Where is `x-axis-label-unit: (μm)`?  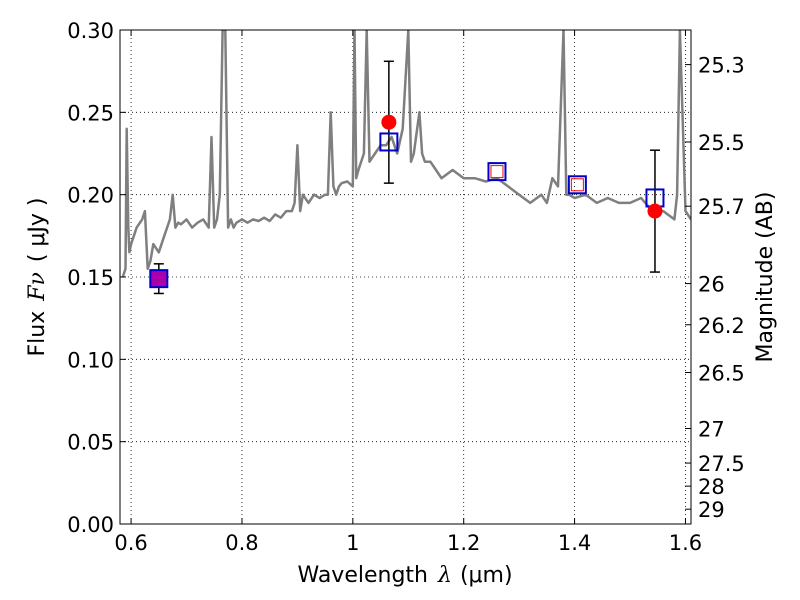
x-axis-label-unit: (μm) is located at coordinates (486, 575).